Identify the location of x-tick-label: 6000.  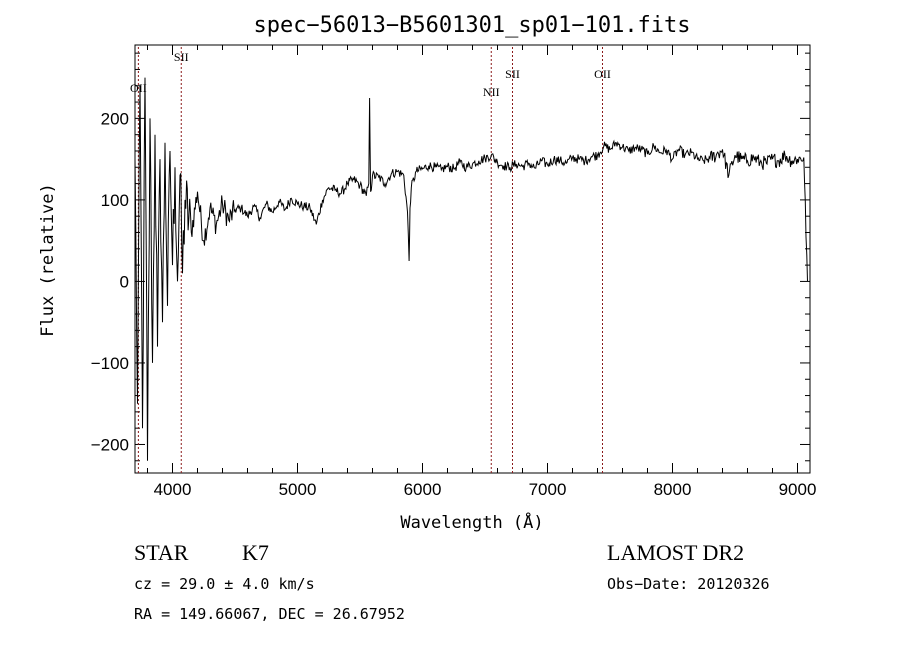
(423, 489).